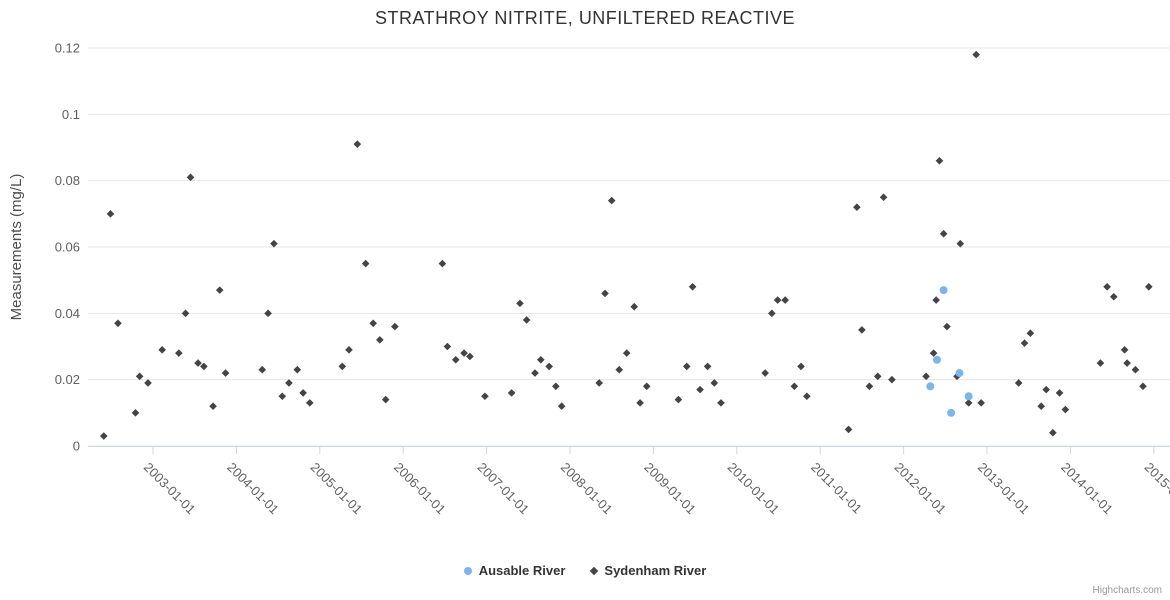  Describe the element at coordinates (1127, 590) in the screenshot. I see `highcharts-credit-link: Highcharts.com` at that location.